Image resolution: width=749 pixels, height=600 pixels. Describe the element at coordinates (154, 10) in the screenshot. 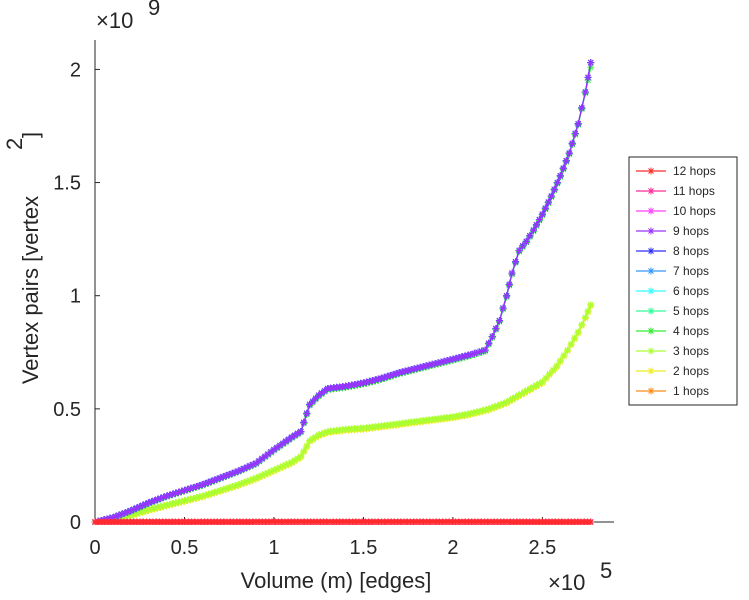

I see `y-exponent-power: 9` at that location.